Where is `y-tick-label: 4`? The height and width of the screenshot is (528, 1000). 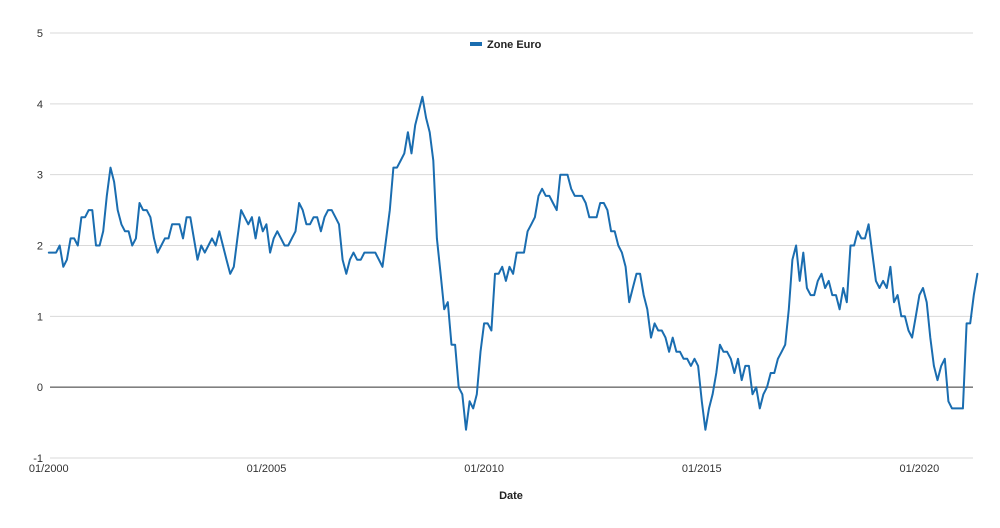 y-tick-label: 4 is located at coordinates (40, 105).